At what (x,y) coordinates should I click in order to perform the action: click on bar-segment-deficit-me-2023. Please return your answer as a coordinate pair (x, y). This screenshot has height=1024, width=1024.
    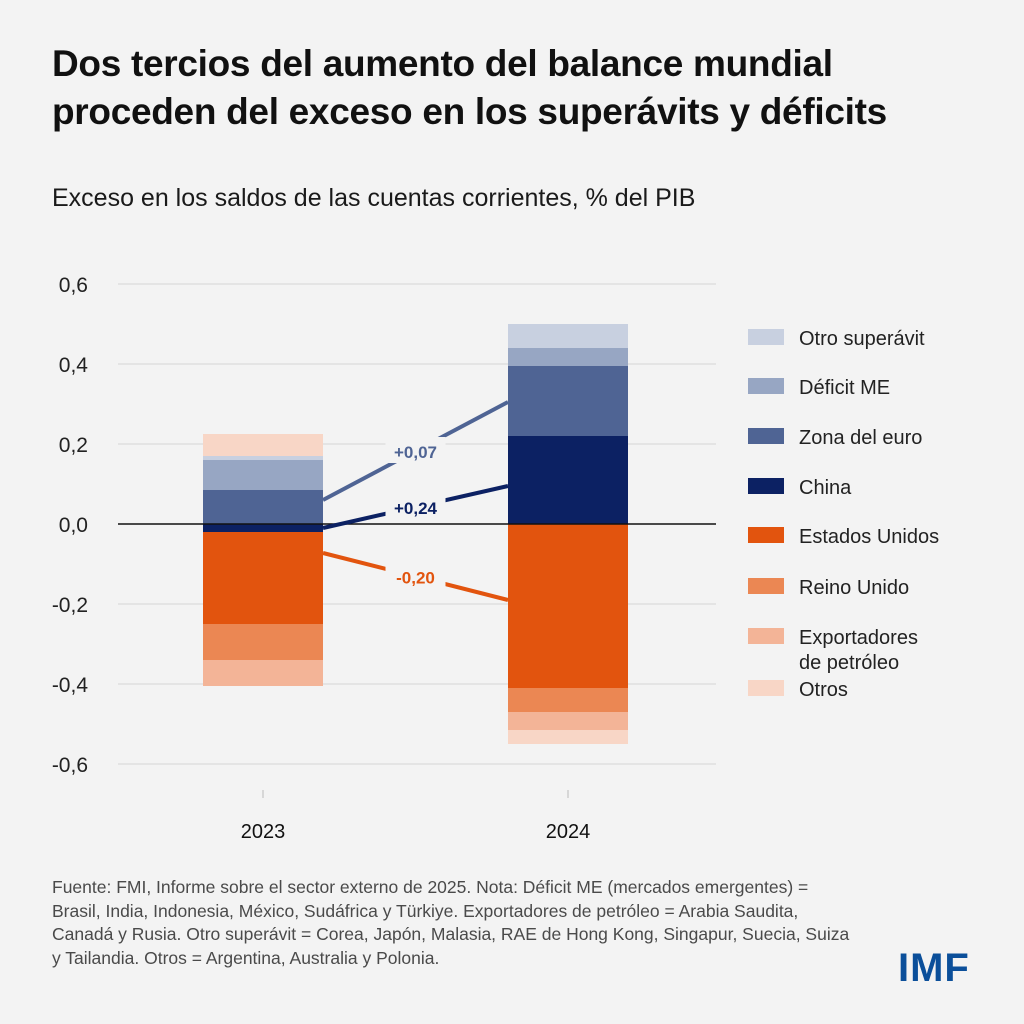
    Looking at the image, I should click on (263, 475).